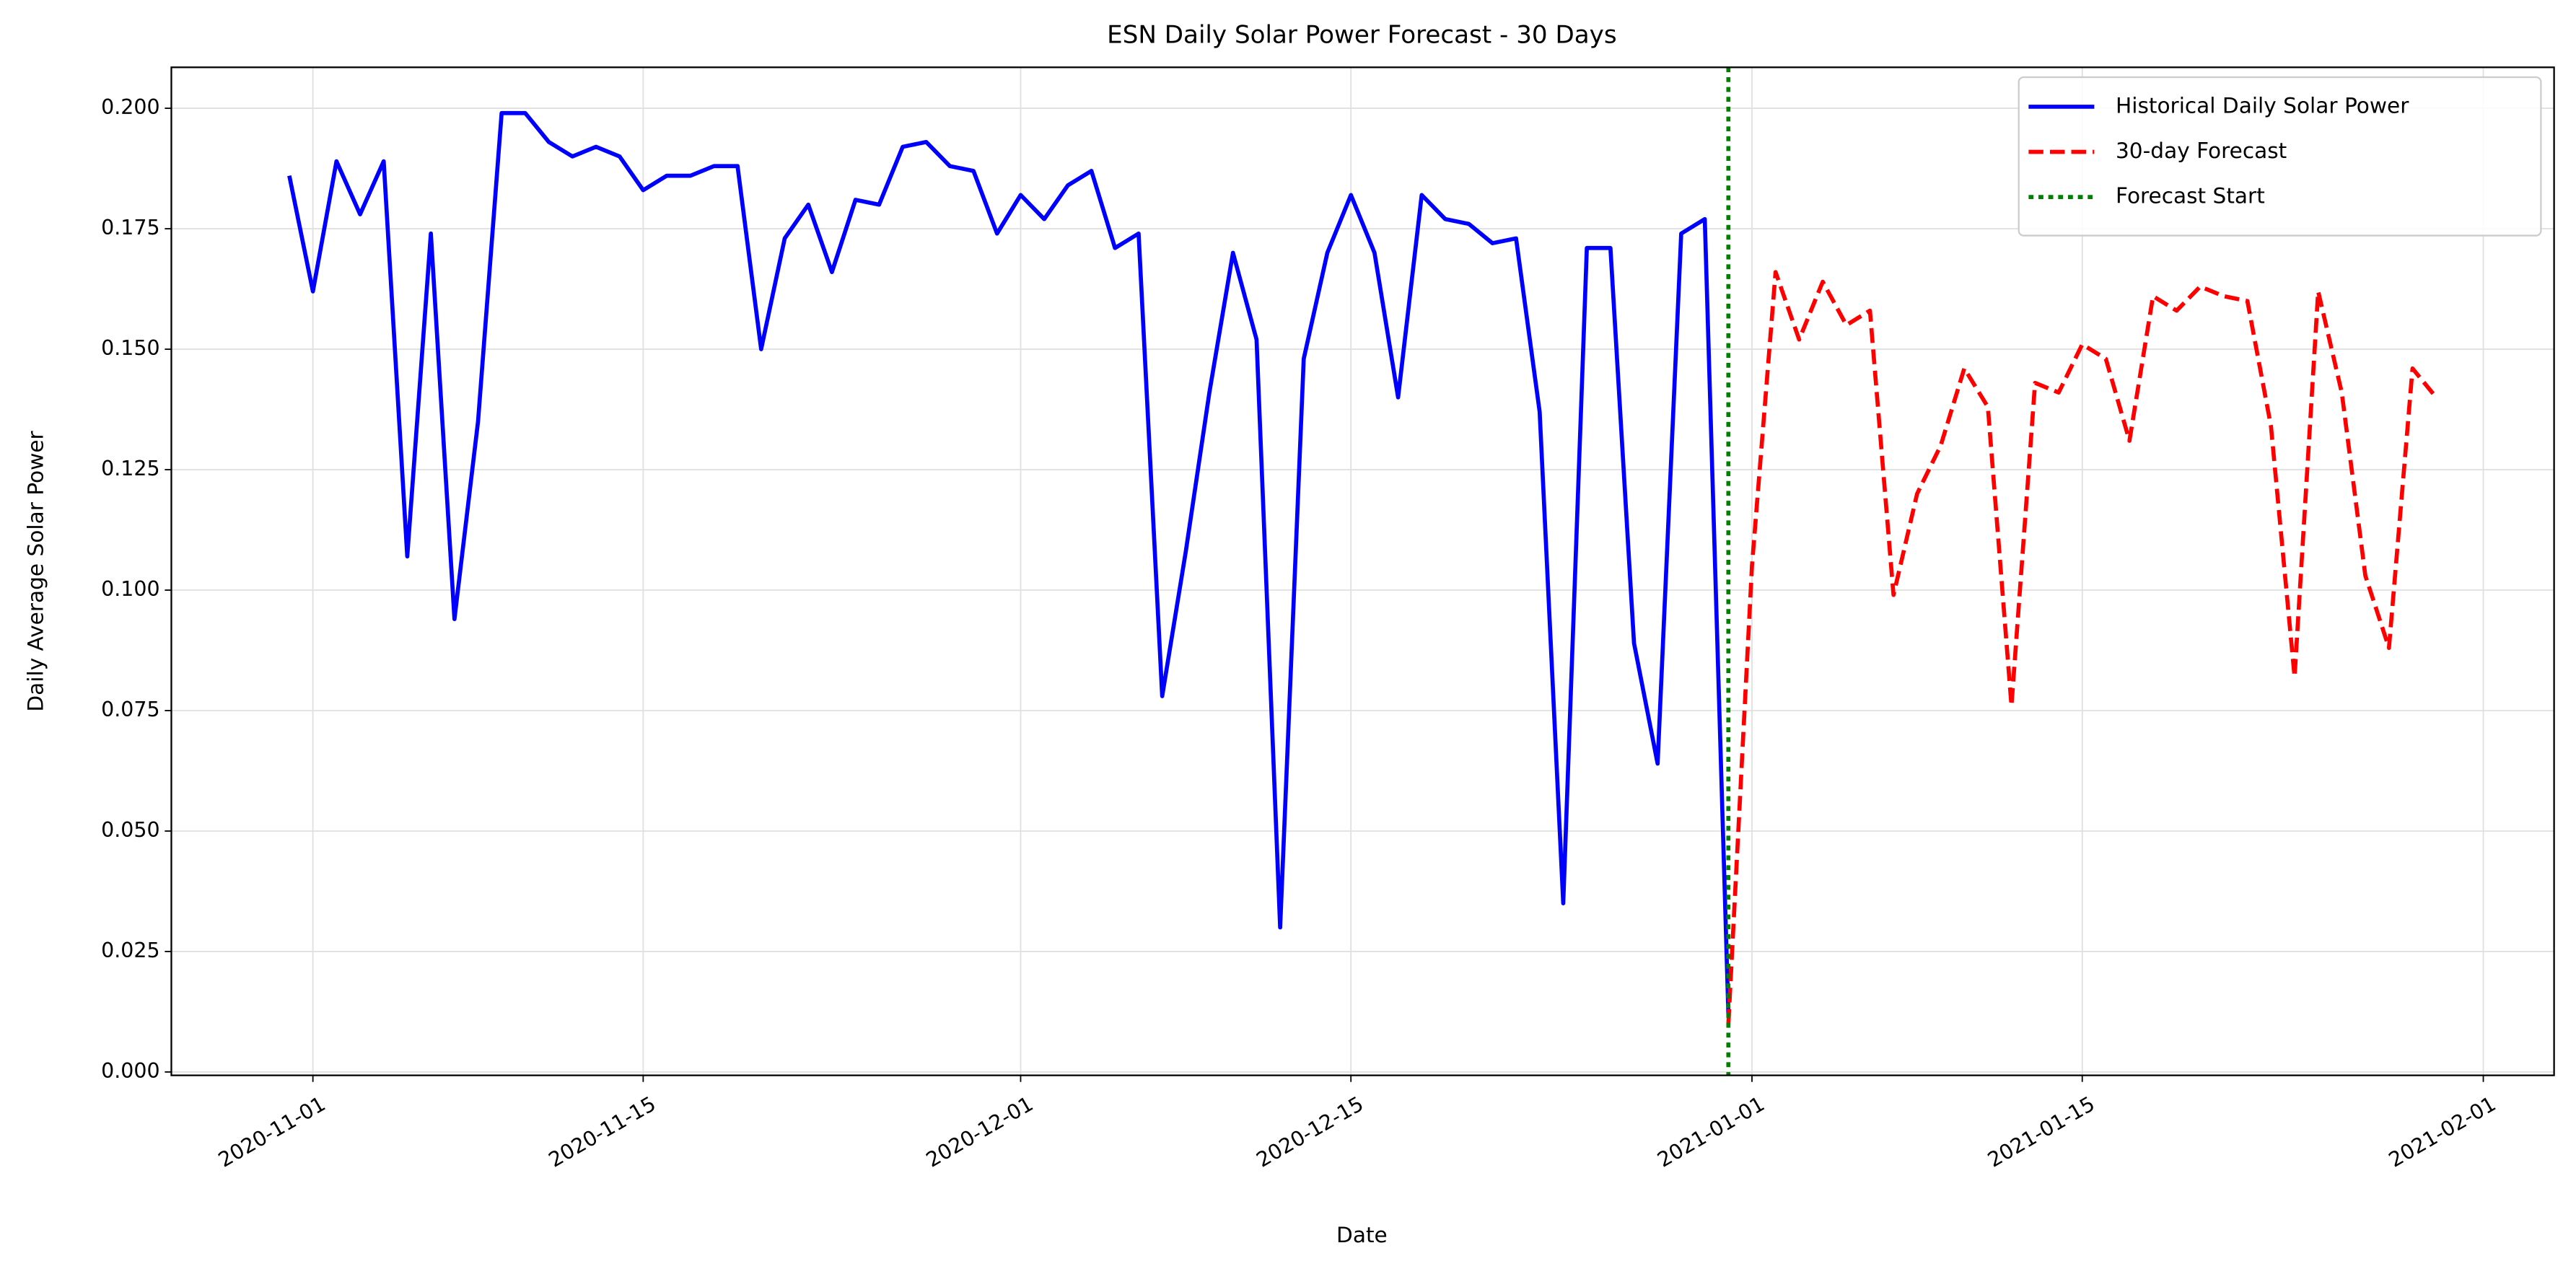 The image size is (2576, 1274). Describe the element at coordinates (130, 107) in the screenshot. I see `y-tick-label: 0.200` at that location.